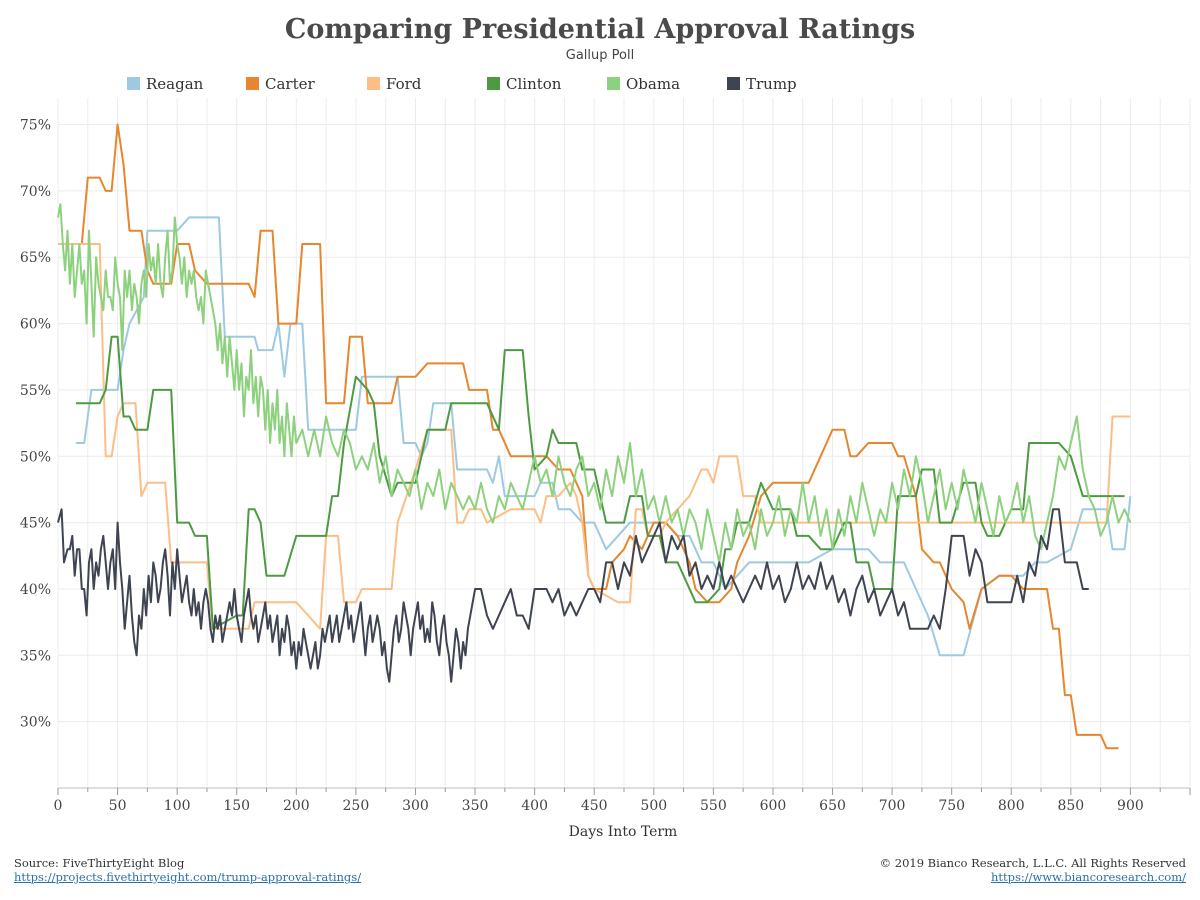 This screenshot has width=1200, height=900. I want to click on x-tick-label: 600, so click(773, 806).